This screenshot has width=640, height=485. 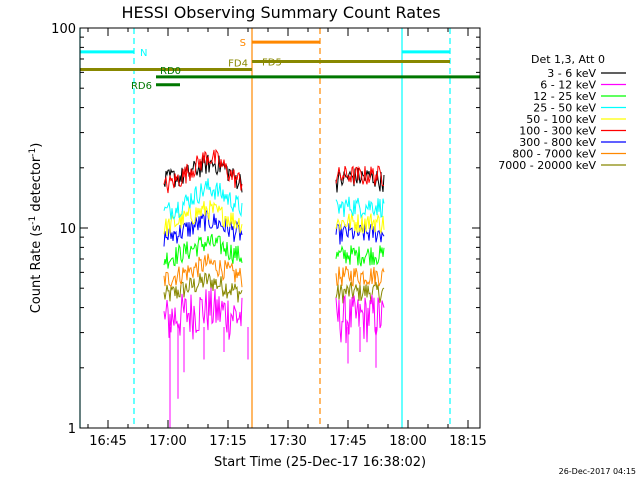 What do you see at coordinates (72, 429) in the screenshot?
I see `y-tick-label-0: 1` at bounding box center [72, 429].